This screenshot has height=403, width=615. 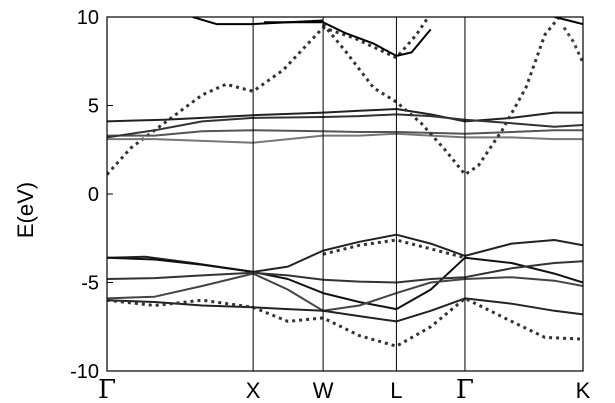 I want to click on y-tick-label-2: 5, so click(x=93, y=107).